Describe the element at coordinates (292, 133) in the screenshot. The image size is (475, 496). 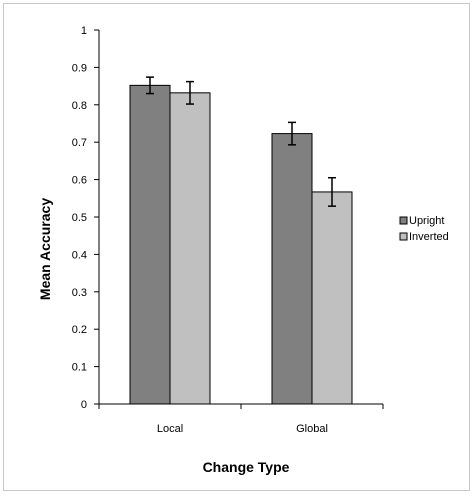
I see `error-bar-upright-global` at that location.